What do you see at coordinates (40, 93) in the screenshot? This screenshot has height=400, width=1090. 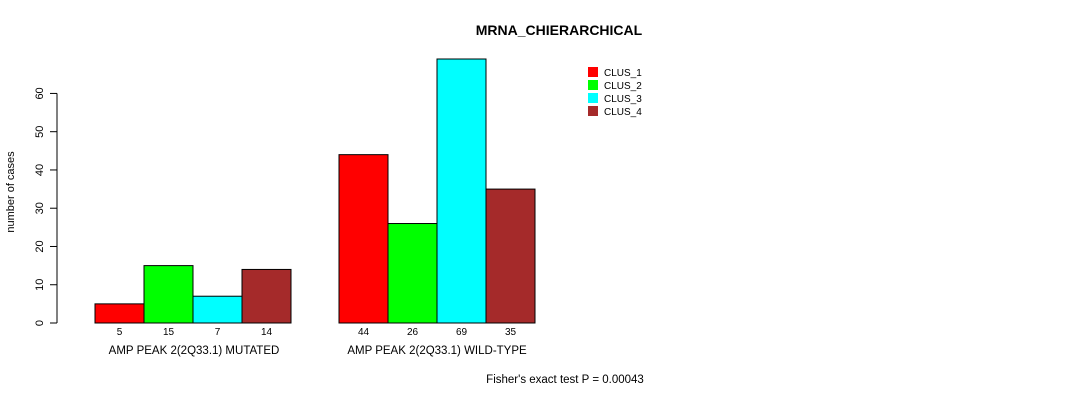 I see `y-tick-label: 60` at bounding box center [40, 93].